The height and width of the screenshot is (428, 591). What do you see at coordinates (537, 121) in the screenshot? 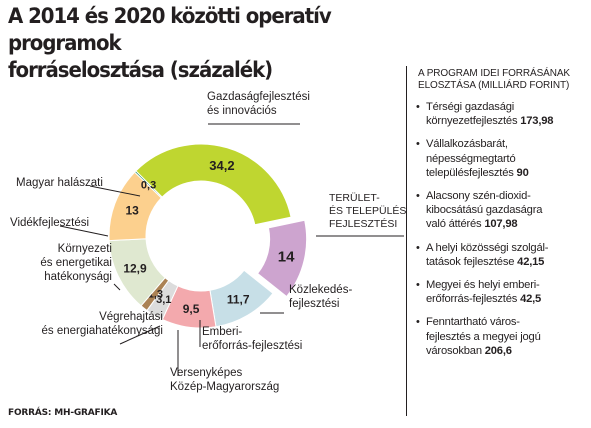
I see `allocation-item-value: 173,98` at bounding box center [537, 121].